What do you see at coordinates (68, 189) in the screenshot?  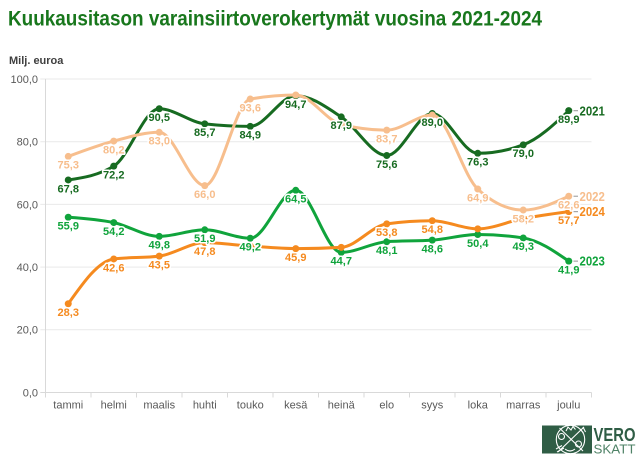 I see `svg-text: 67,8` at bounding box center [68, 189].